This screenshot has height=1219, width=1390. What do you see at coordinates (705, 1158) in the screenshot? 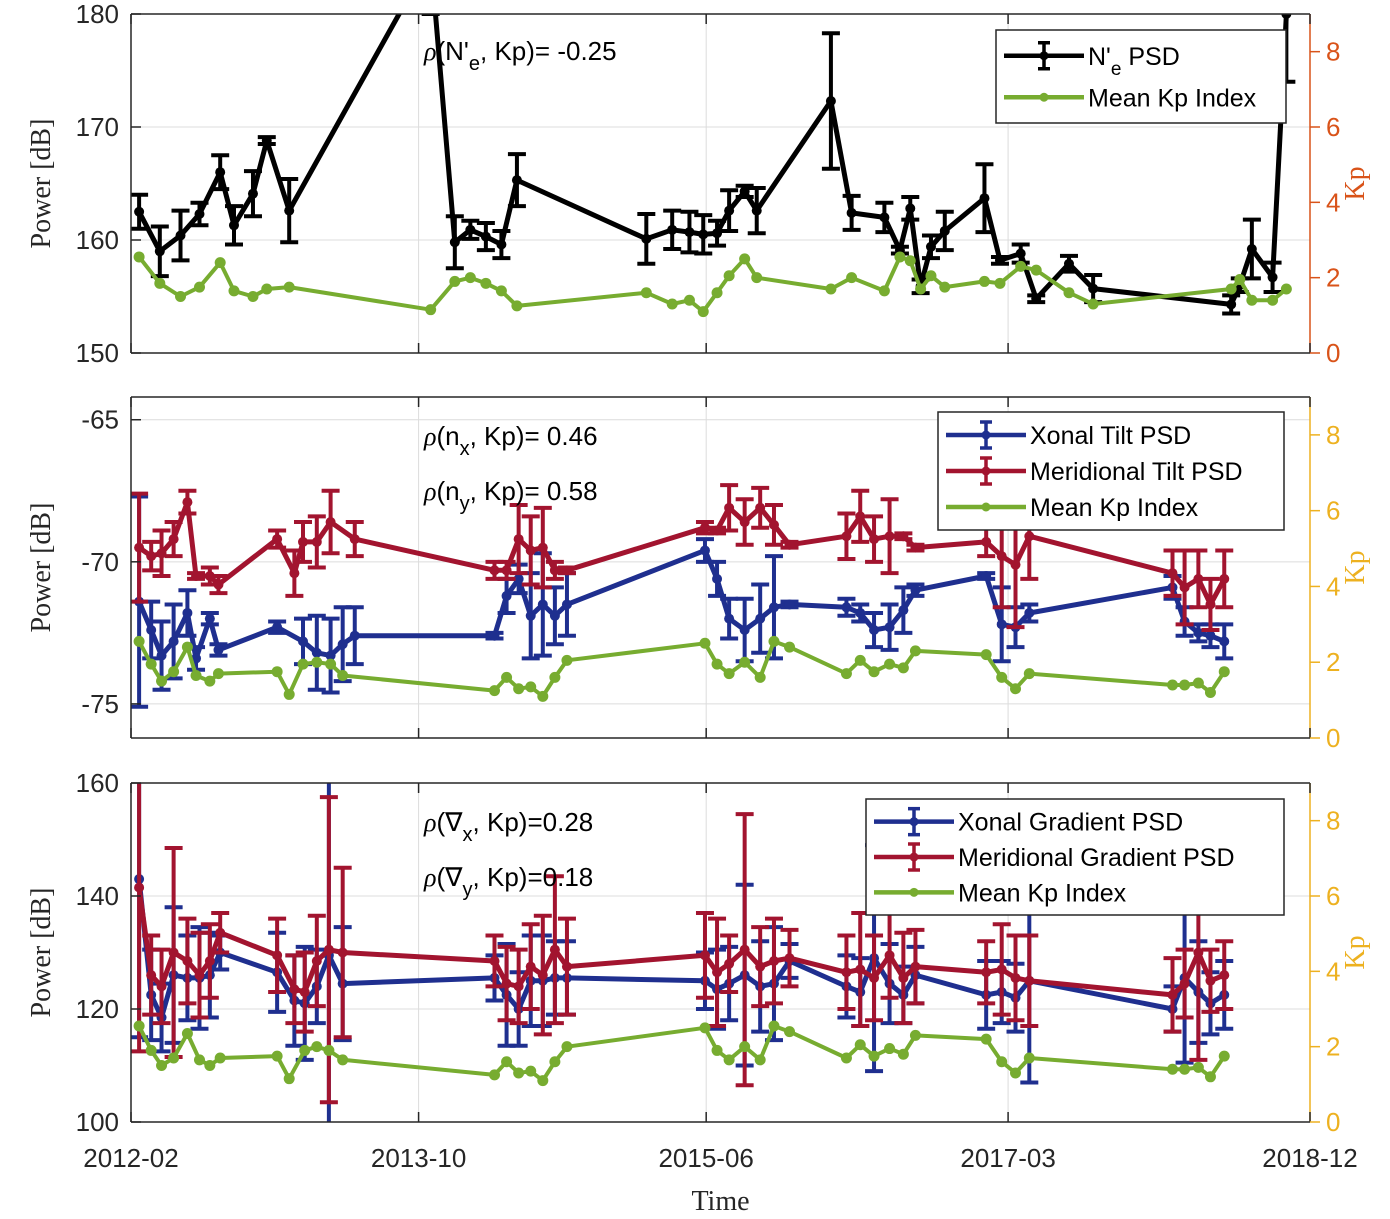
I see `x-tick-label: 2015-06` at bounding box center [705, 1158].